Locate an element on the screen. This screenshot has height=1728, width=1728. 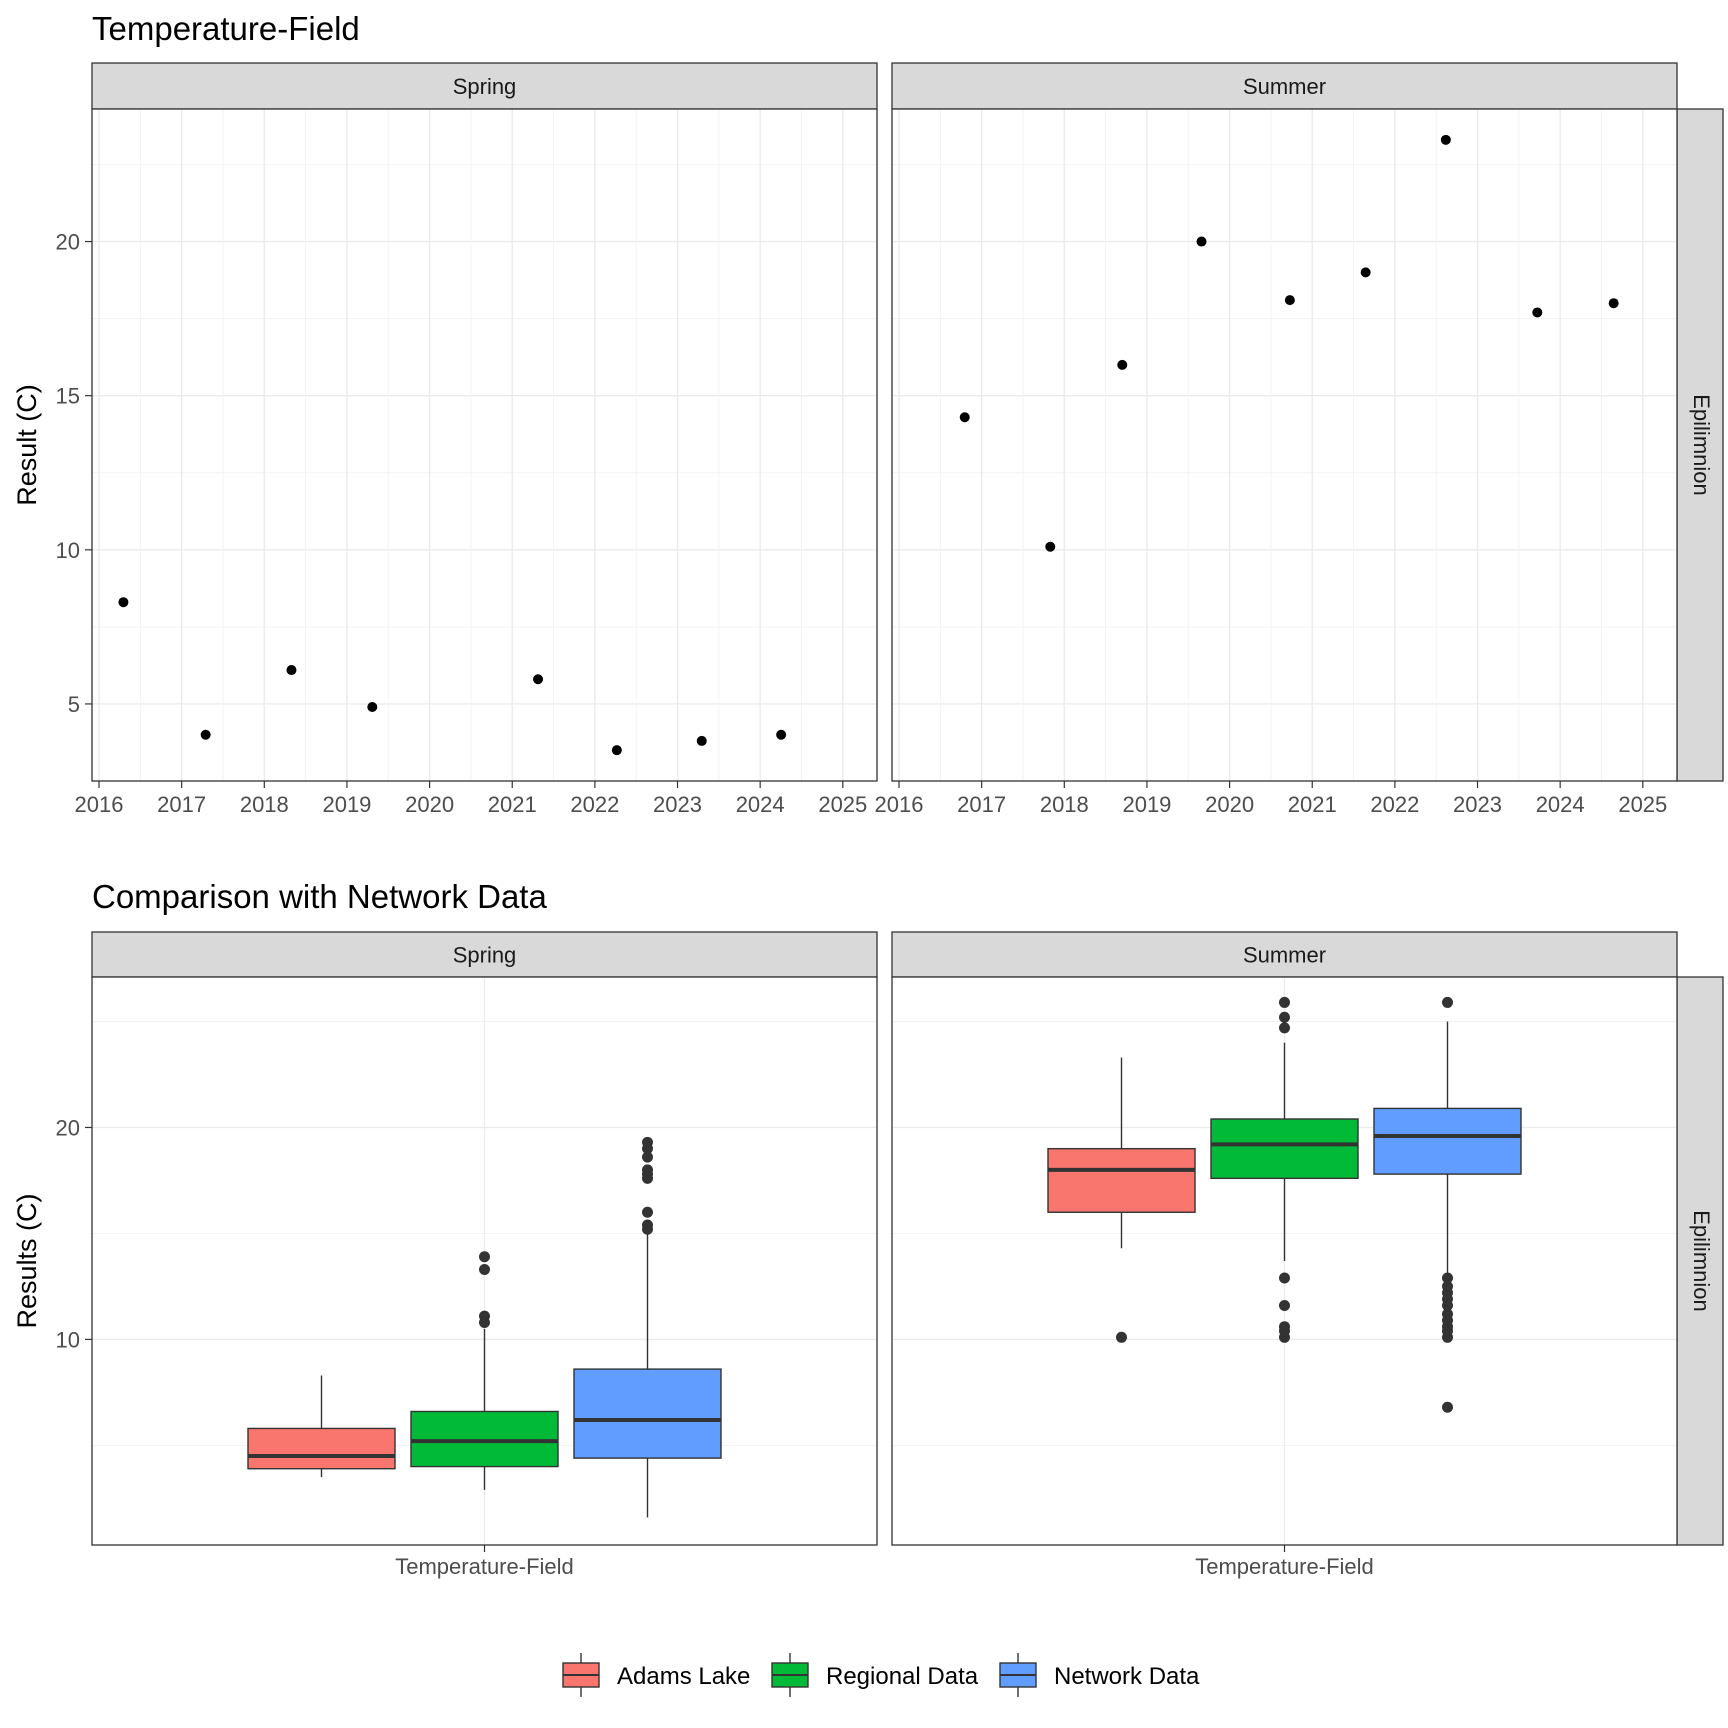
y-tick-label: 15 is located at coordinates (68, 396).